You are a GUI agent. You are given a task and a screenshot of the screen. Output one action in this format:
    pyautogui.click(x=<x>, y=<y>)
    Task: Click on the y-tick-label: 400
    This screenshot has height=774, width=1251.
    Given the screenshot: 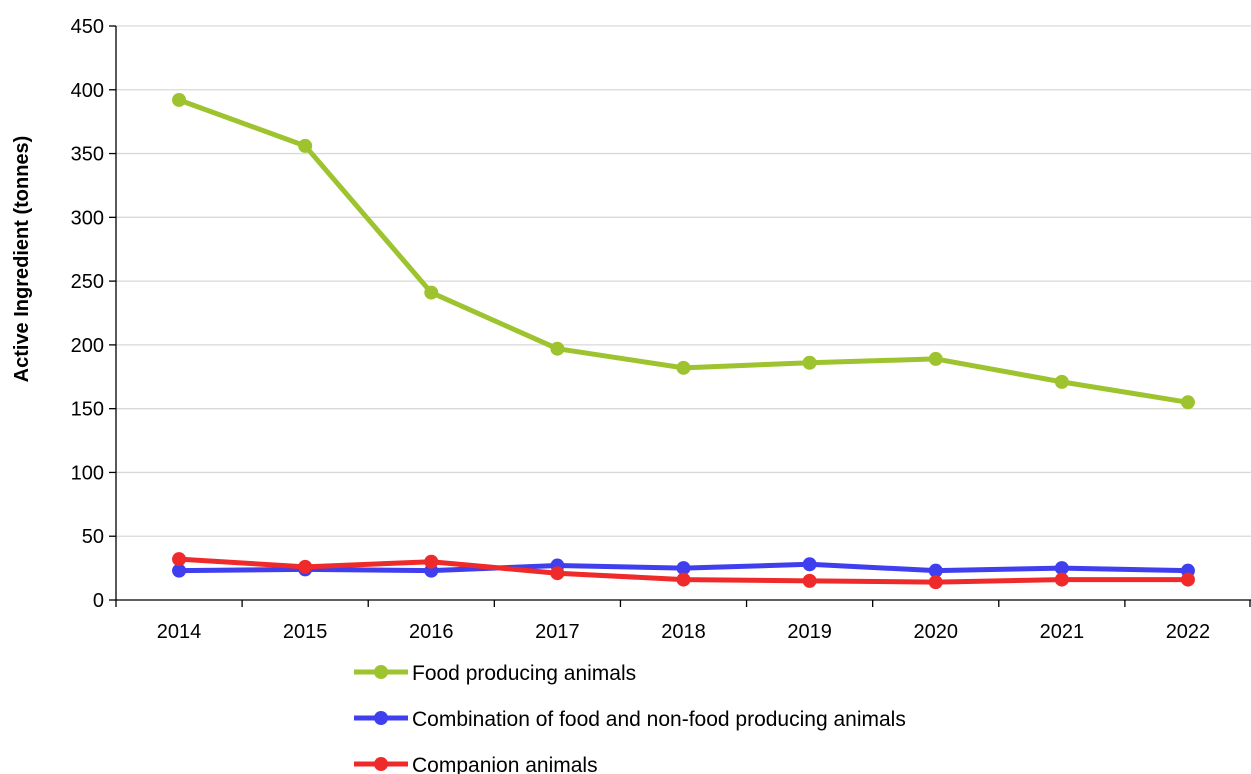 What is the action you would take?
    pyautogui.click(x=87, y=91)
    